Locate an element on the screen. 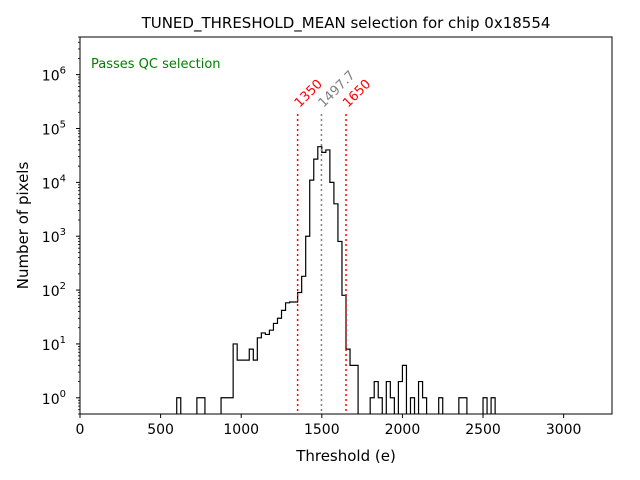 The height and width of the screenshot is (480, 640). y-tick-label-6: 10⁶ is located at coordinates (54, 75).